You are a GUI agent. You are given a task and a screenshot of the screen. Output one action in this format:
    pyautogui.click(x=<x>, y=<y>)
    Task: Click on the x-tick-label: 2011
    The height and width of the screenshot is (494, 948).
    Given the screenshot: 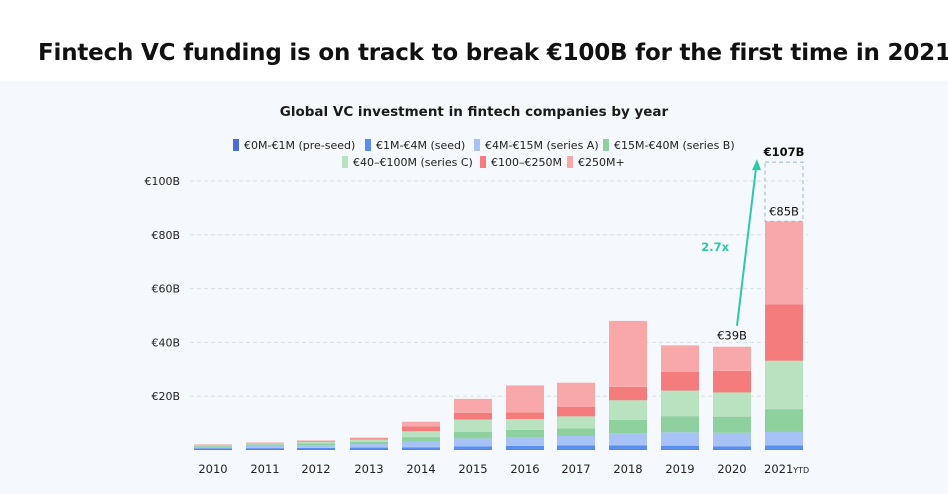 What is the action you would take?
    pyautogui.click(x=264, y=469)
    